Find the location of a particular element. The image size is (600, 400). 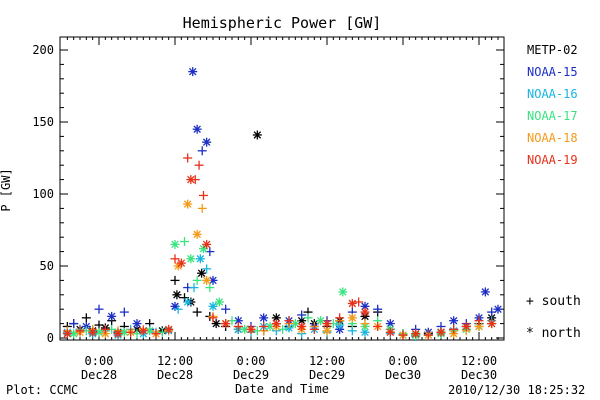

y-tick-label: 50 is located at coordinates (47, 266).